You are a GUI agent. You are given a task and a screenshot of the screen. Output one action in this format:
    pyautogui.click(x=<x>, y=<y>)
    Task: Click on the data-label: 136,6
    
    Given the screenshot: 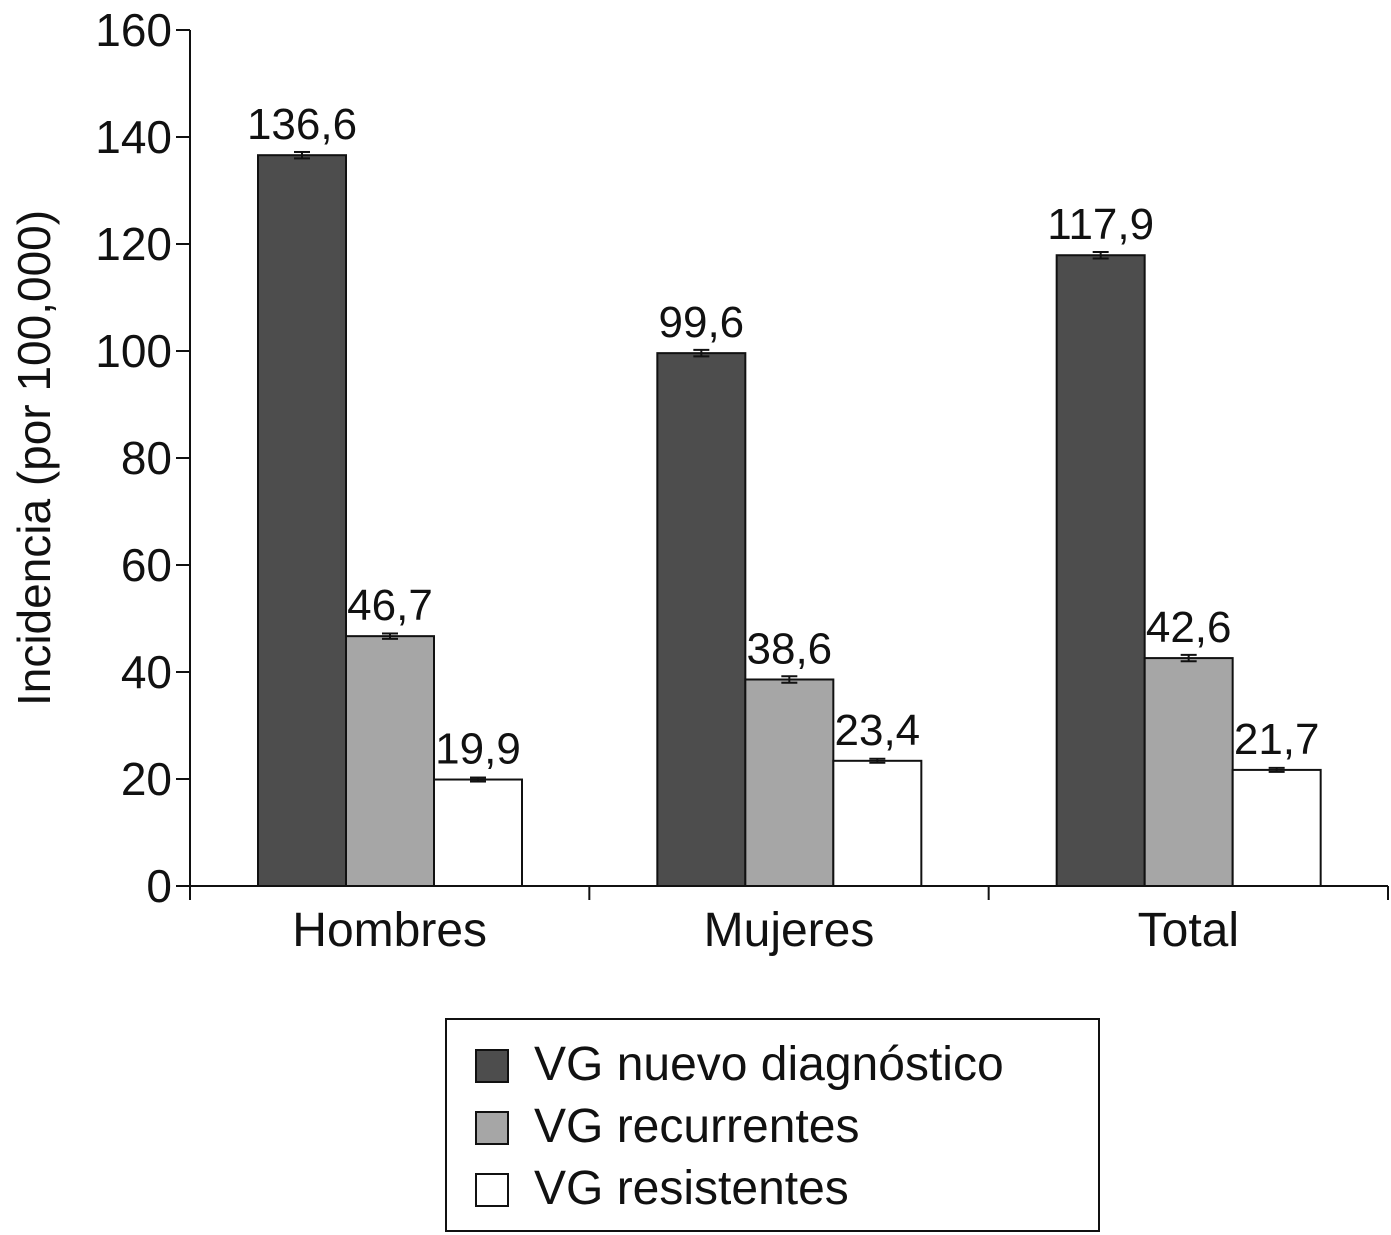 What is the action you would take?
    pyautogui.click(x=302, y=124)
    